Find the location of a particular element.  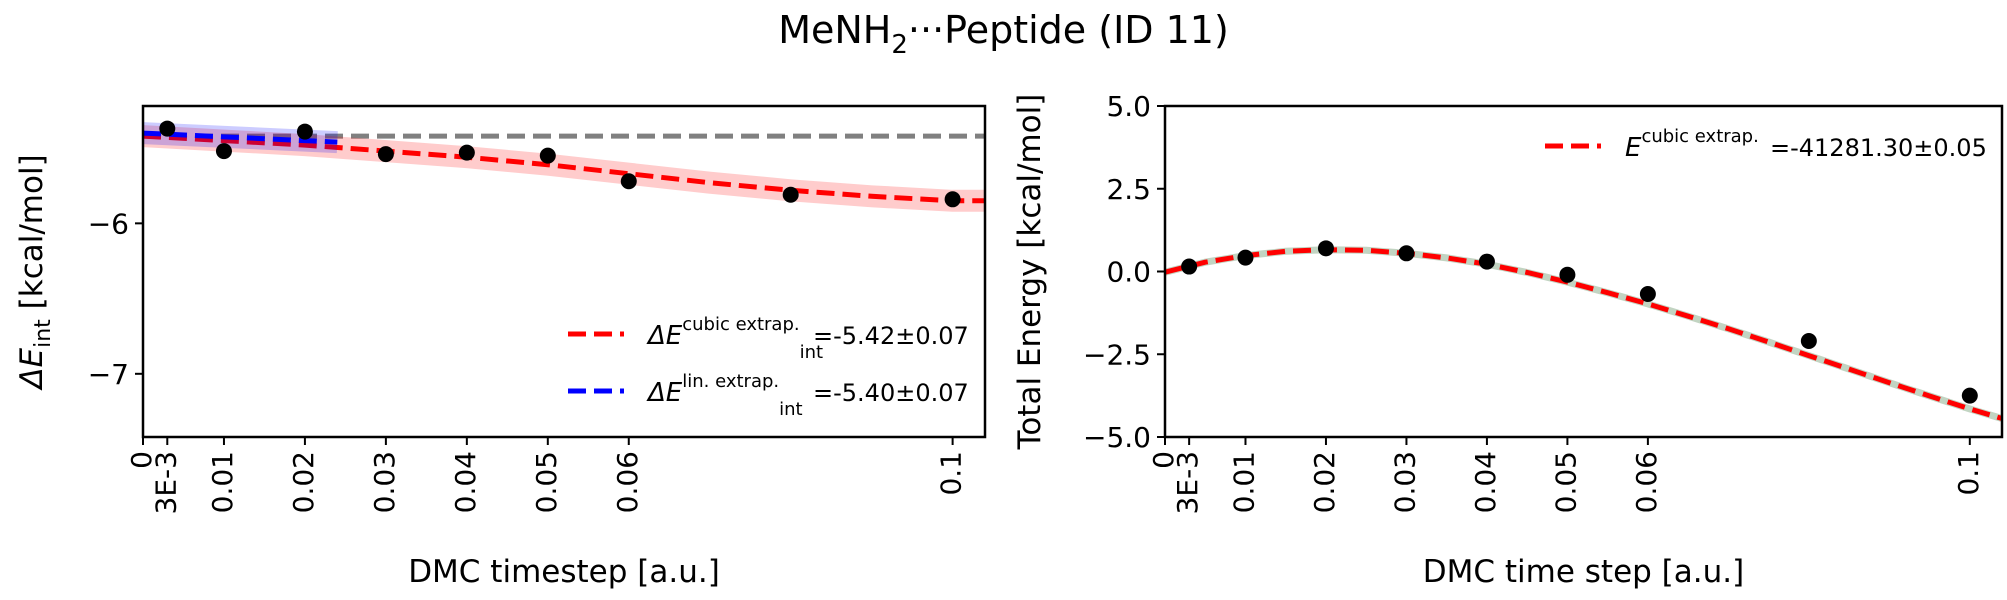

y-axis-label: ΔEint [kcal/mol] is located at coordinates (35, 272).